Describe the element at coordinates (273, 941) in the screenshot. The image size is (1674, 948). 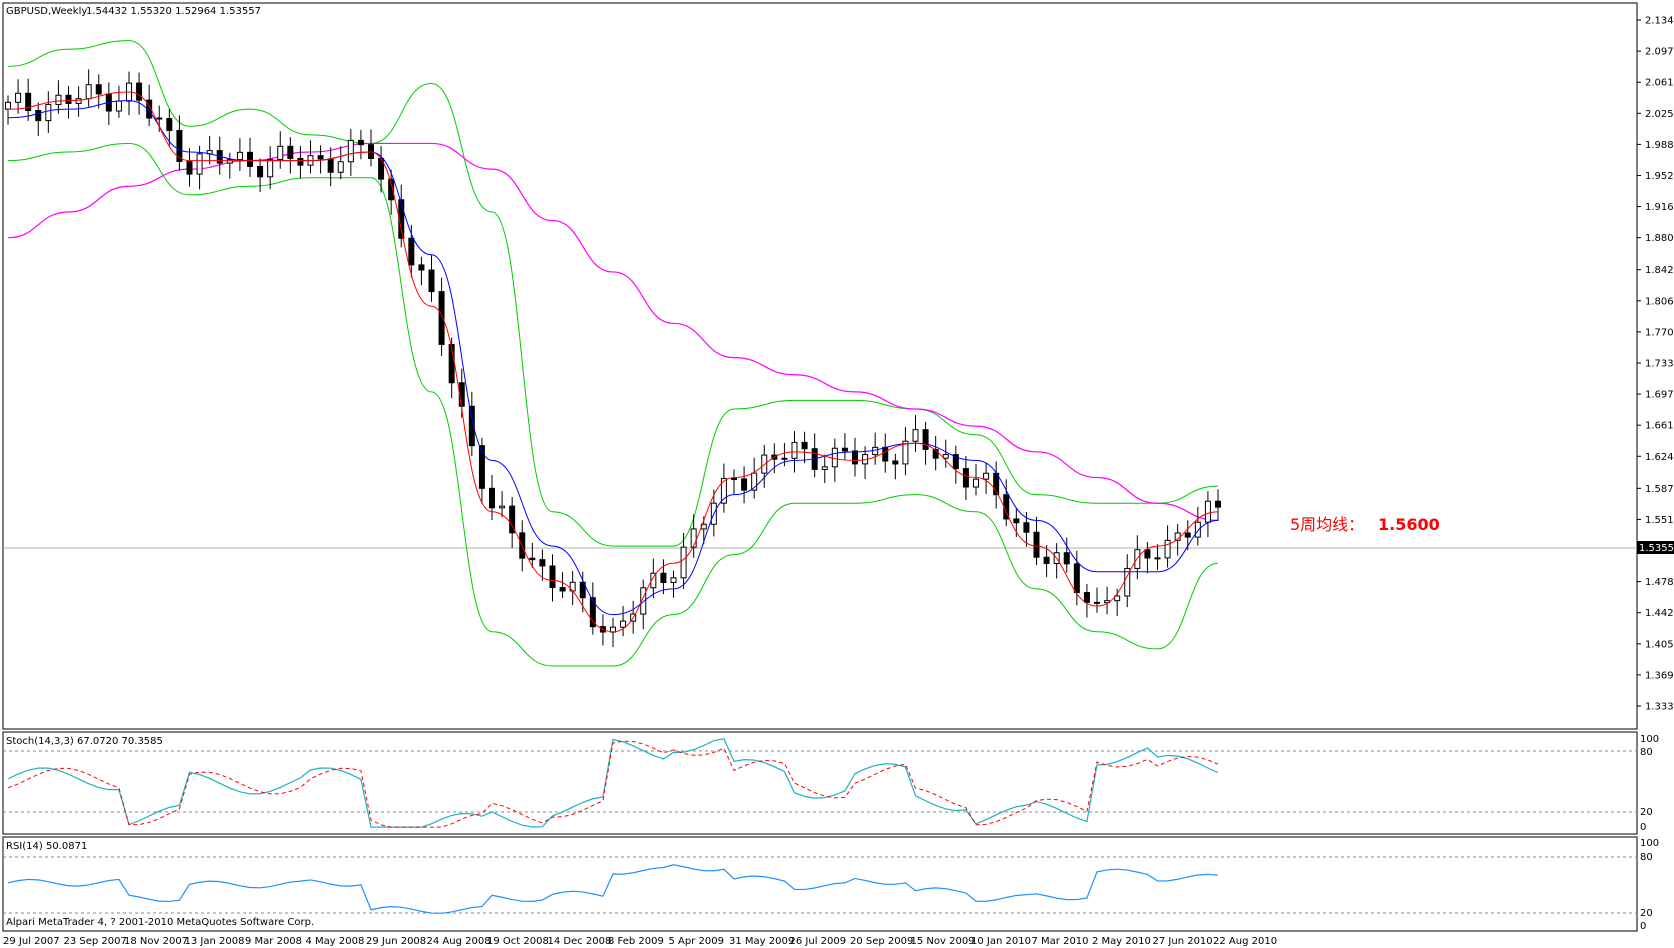
I see `date-tick-label: 9 Mar 2008` at that location.